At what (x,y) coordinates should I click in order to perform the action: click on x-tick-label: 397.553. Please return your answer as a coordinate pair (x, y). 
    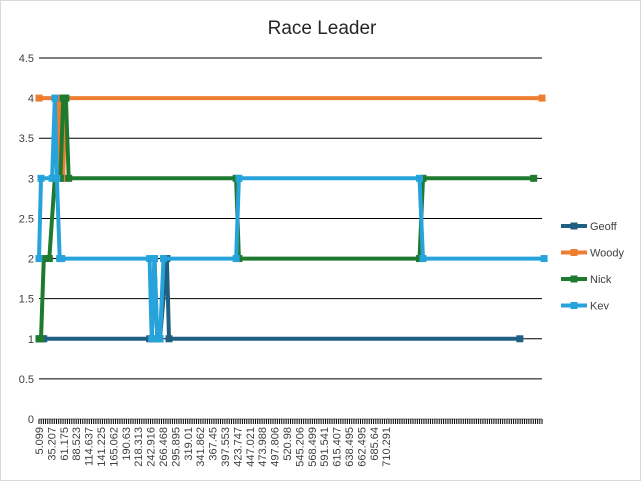
    Looking at the image, I should click on (226, 447).